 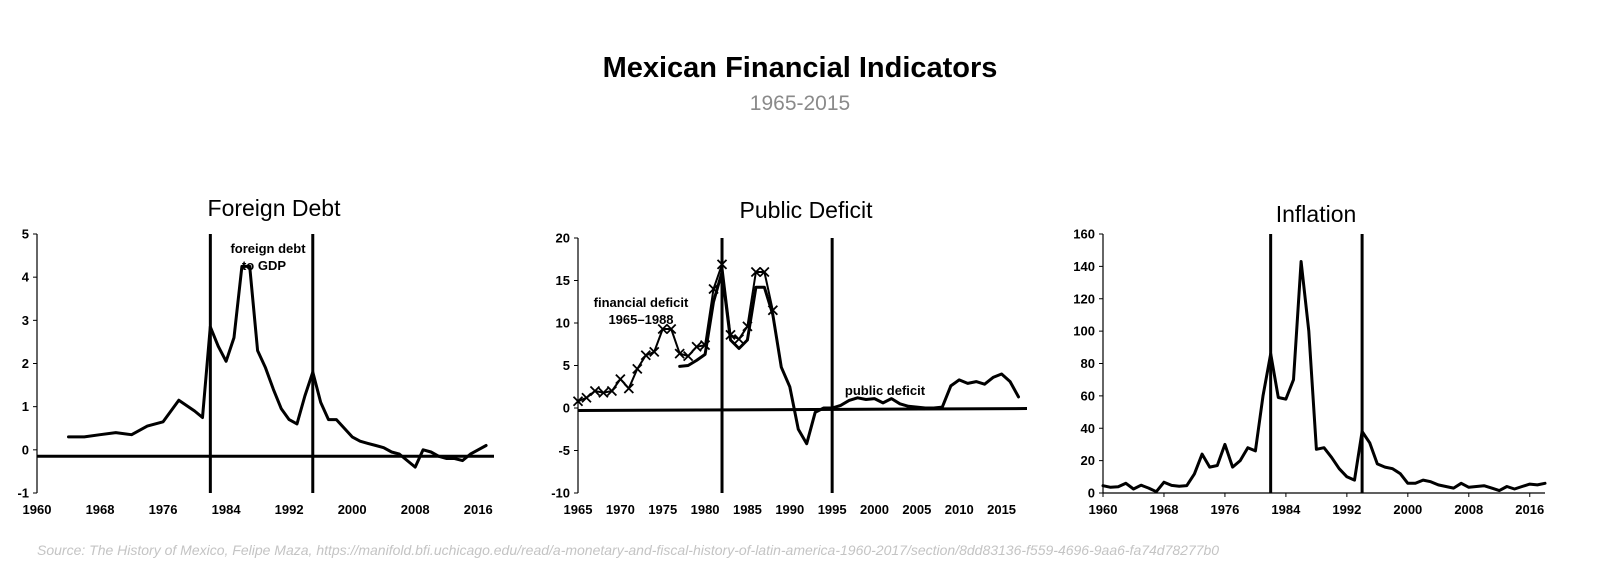 What do you see at coordinates (25, 363) in the screenshot?
I see `y-tick-label: 2` at bounding box center [25, 363].